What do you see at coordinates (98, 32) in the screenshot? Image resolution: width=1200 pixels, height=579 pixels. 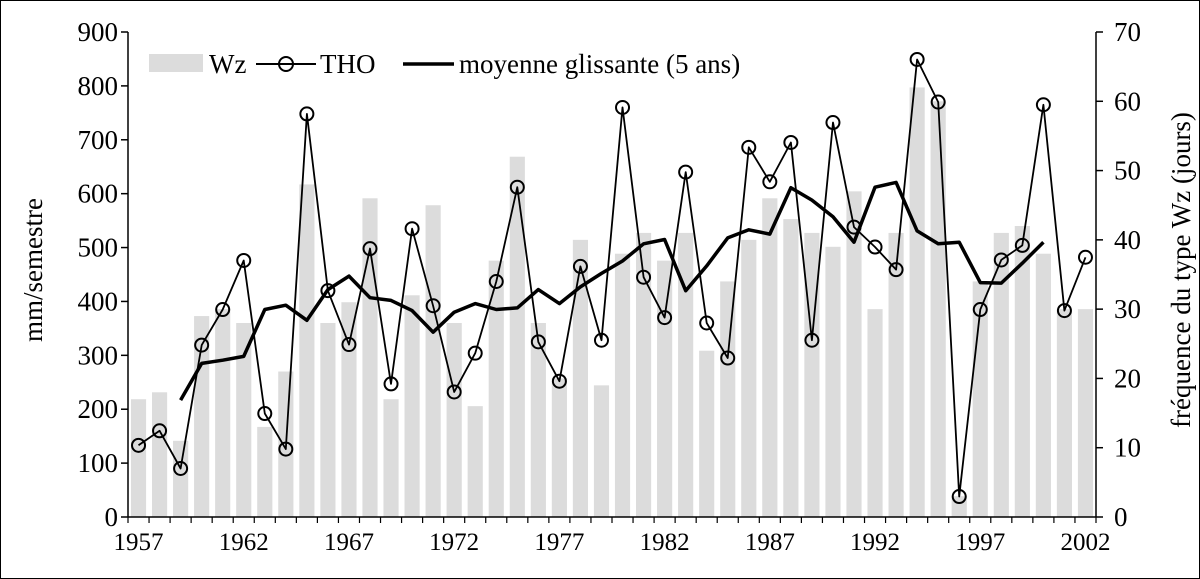 I see `left-tick-label: 900` at bounding box center [98, 32].